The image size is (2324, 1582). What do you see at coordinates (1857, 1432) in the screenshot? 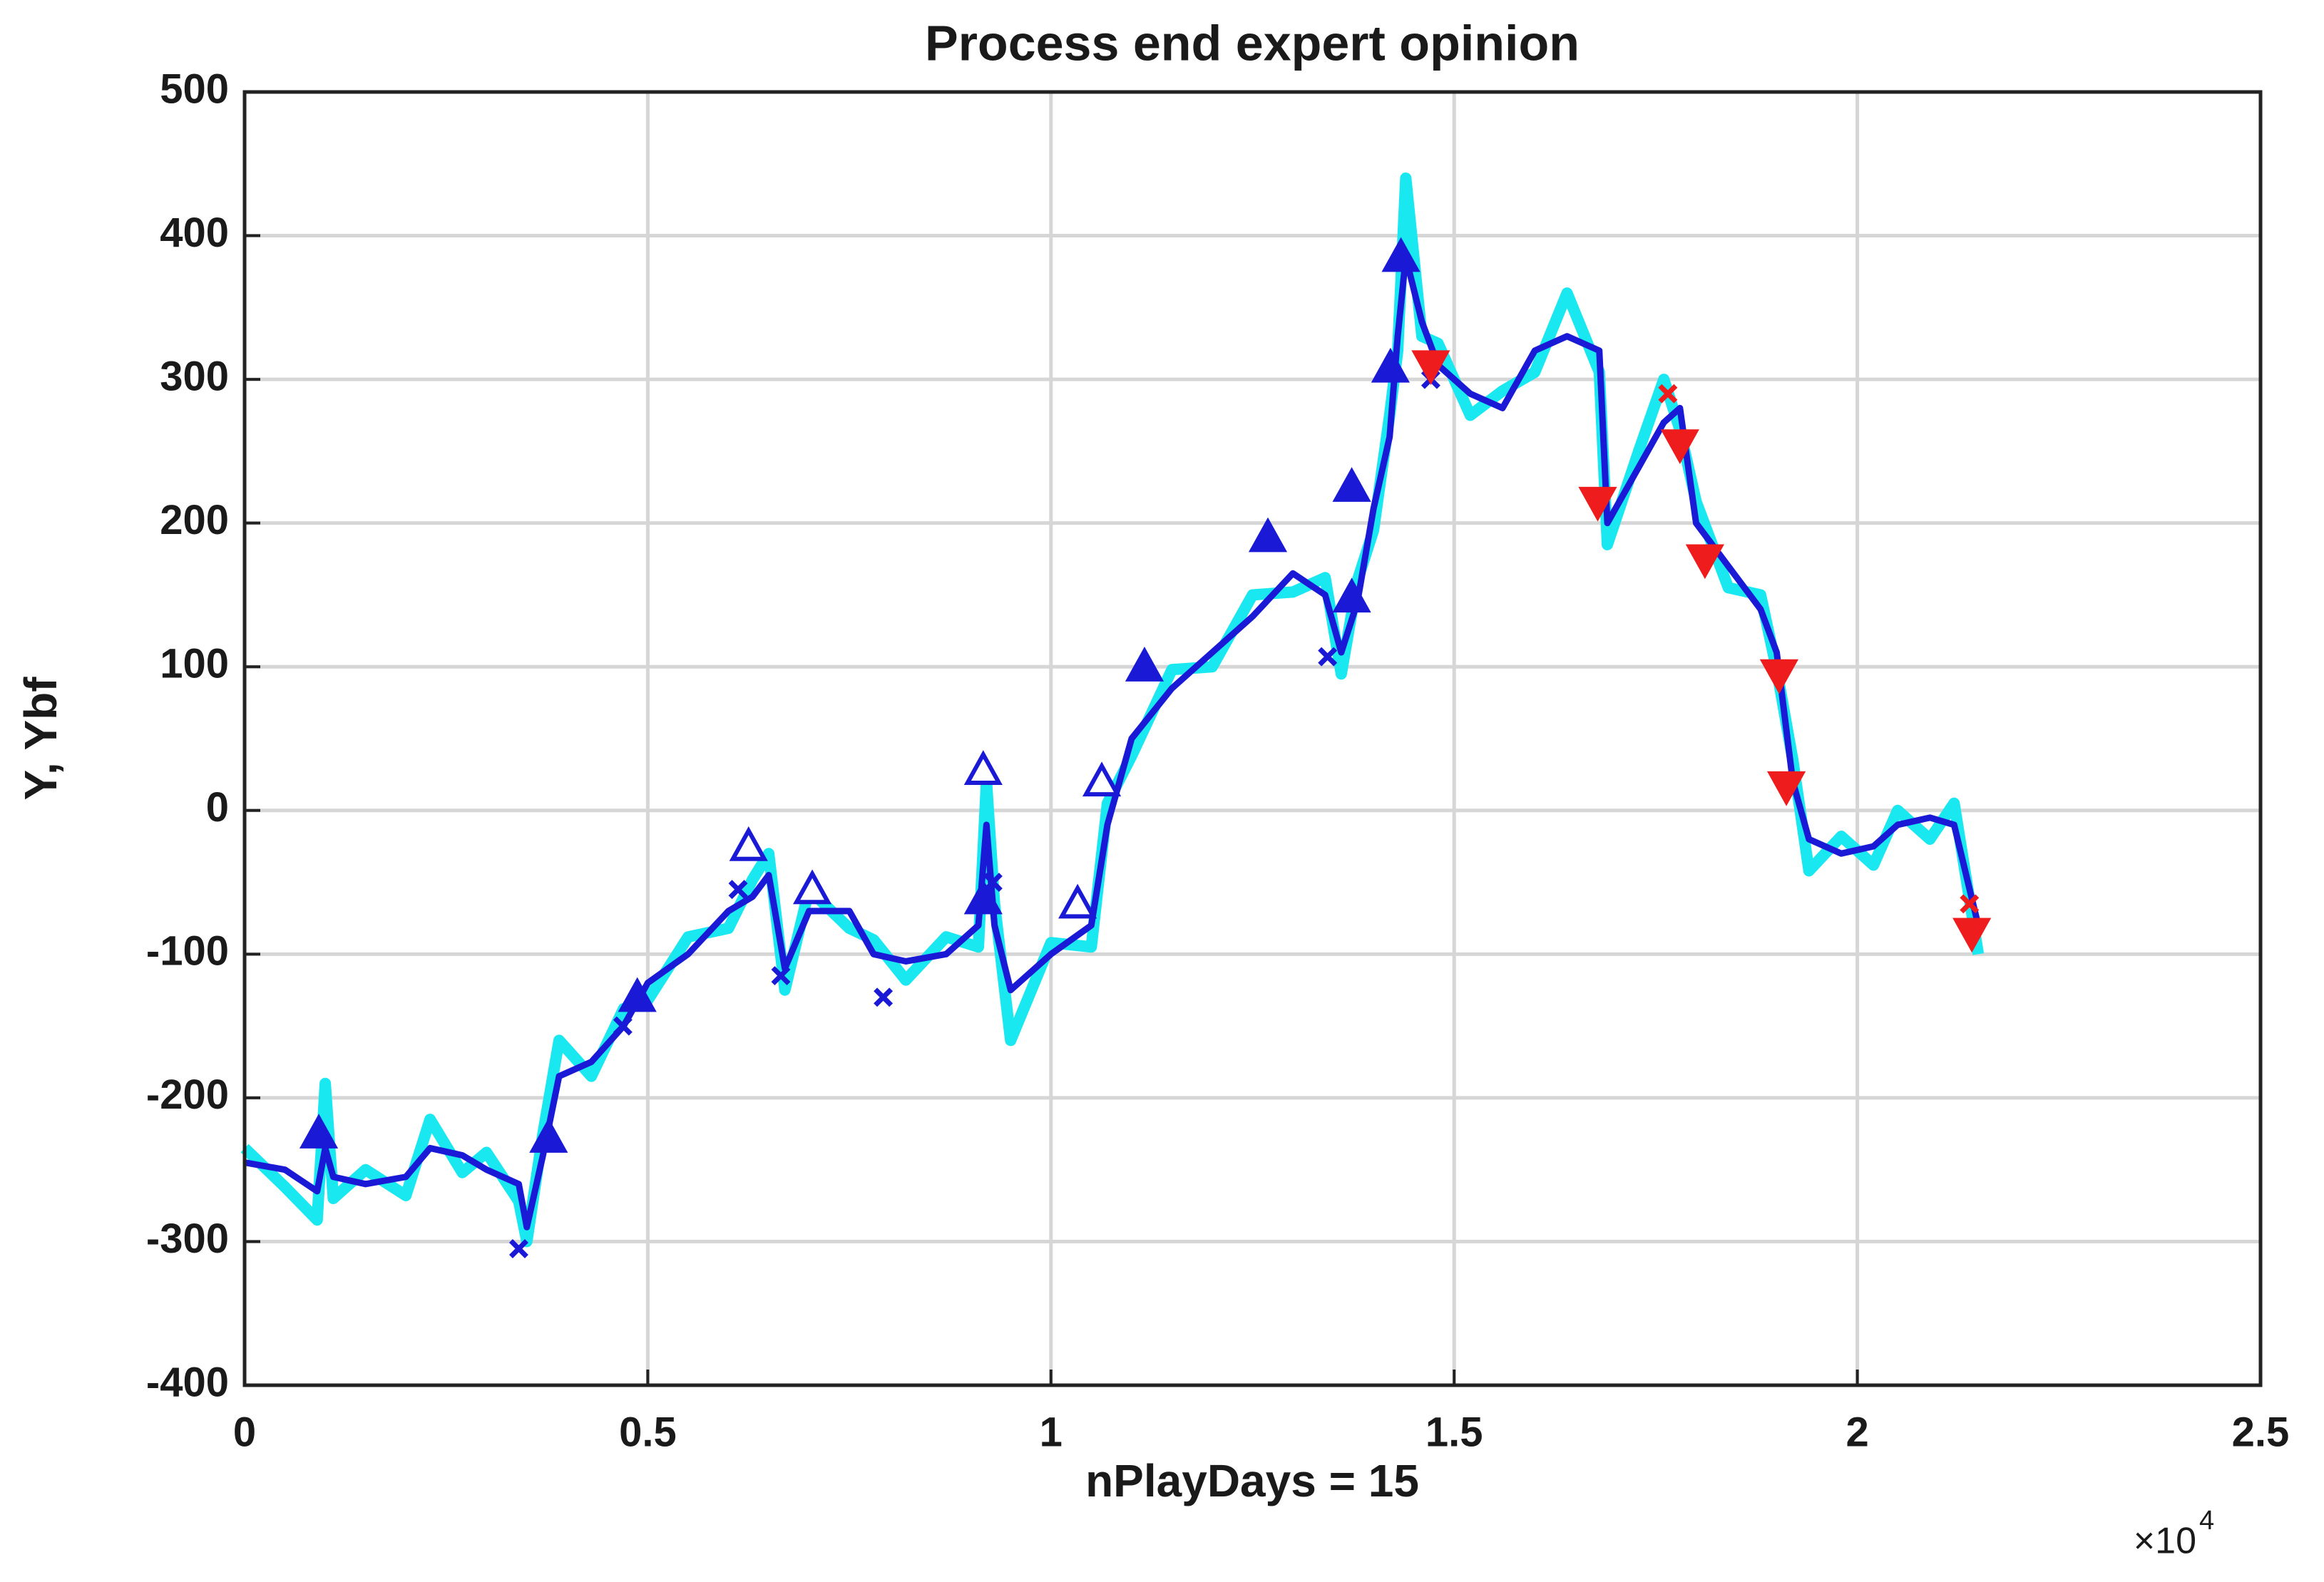
I see `x-tick-label: 2` at bounding box center [1857, 1432].